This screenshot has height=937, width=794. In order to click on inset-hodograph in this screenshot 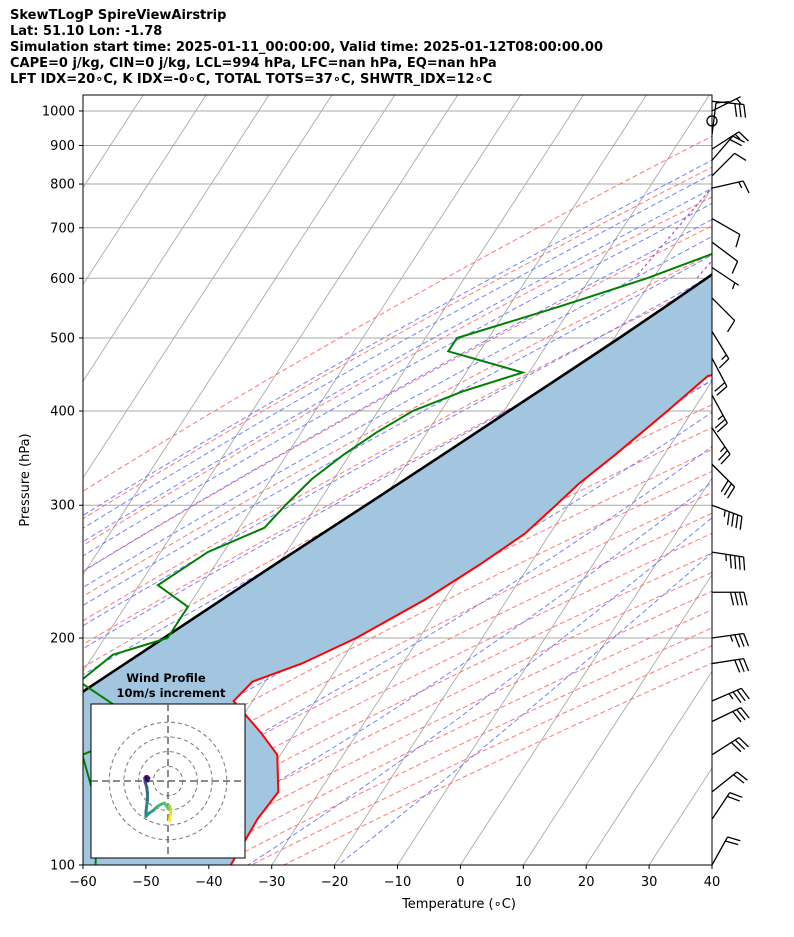, I will do `click(158, 799)`.